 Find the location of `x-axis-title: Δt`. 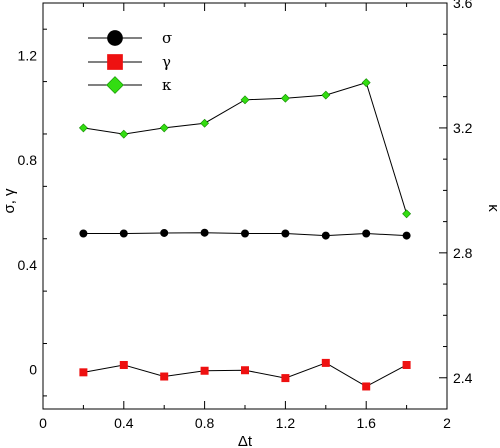

x-axis-title: Δt is located at coordinates (245, 440).